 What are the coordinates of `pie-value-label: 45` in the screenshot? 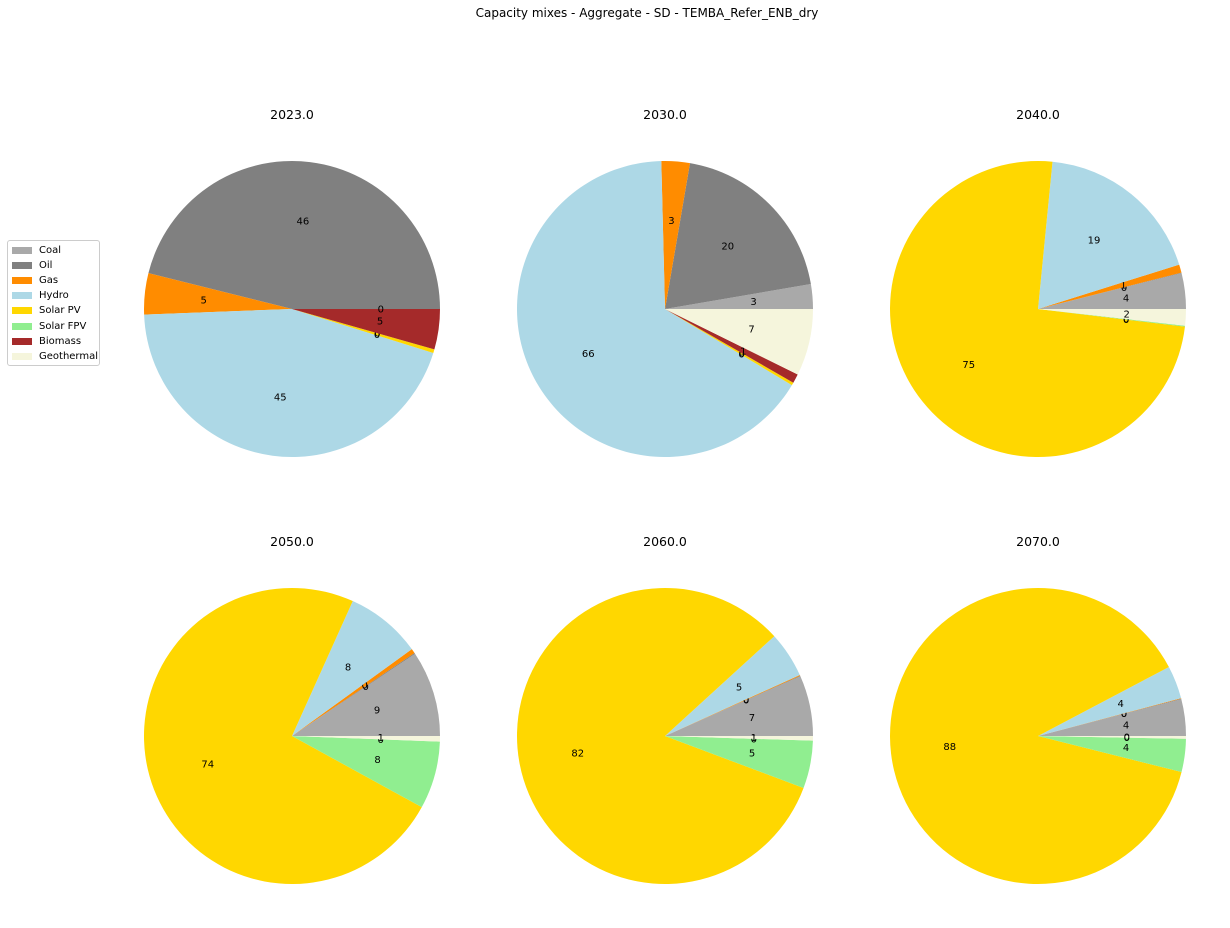 It's located at (280, 398).